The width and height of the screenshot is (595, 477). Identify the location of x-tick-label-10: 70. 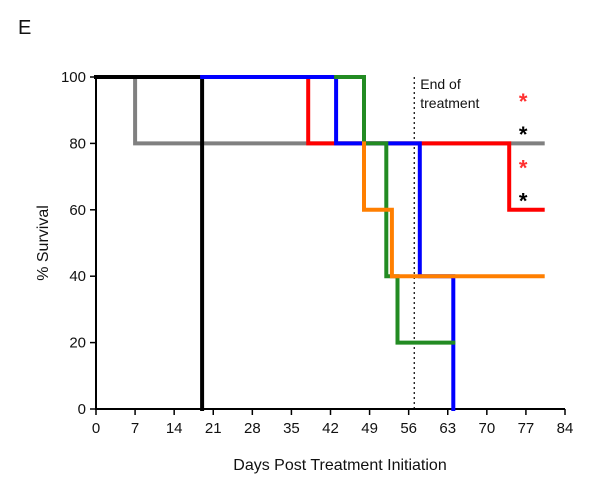
(486, 428).